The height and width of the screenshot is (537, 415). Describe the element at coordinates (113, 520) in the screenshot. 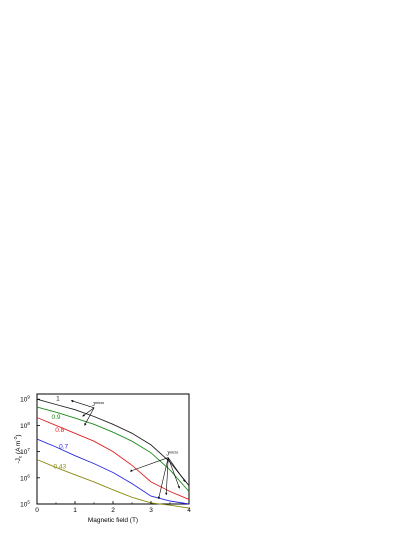

I see `x-axis-label: Magnetic field (T)` at that location.